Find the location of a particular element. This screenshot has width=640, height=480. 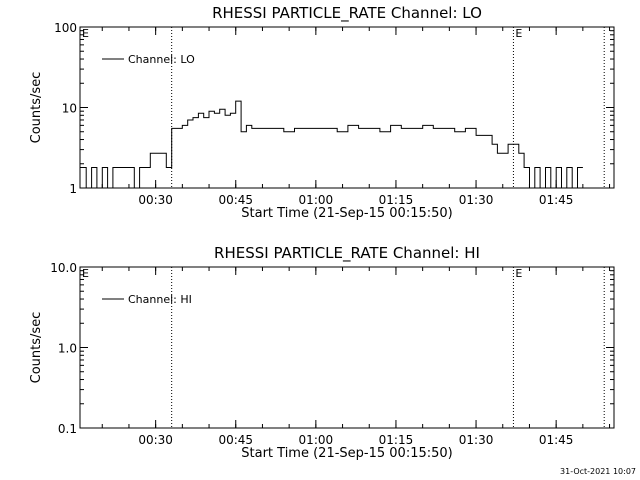

legend-label: Channel: HI is located at coordinates (160, 299).